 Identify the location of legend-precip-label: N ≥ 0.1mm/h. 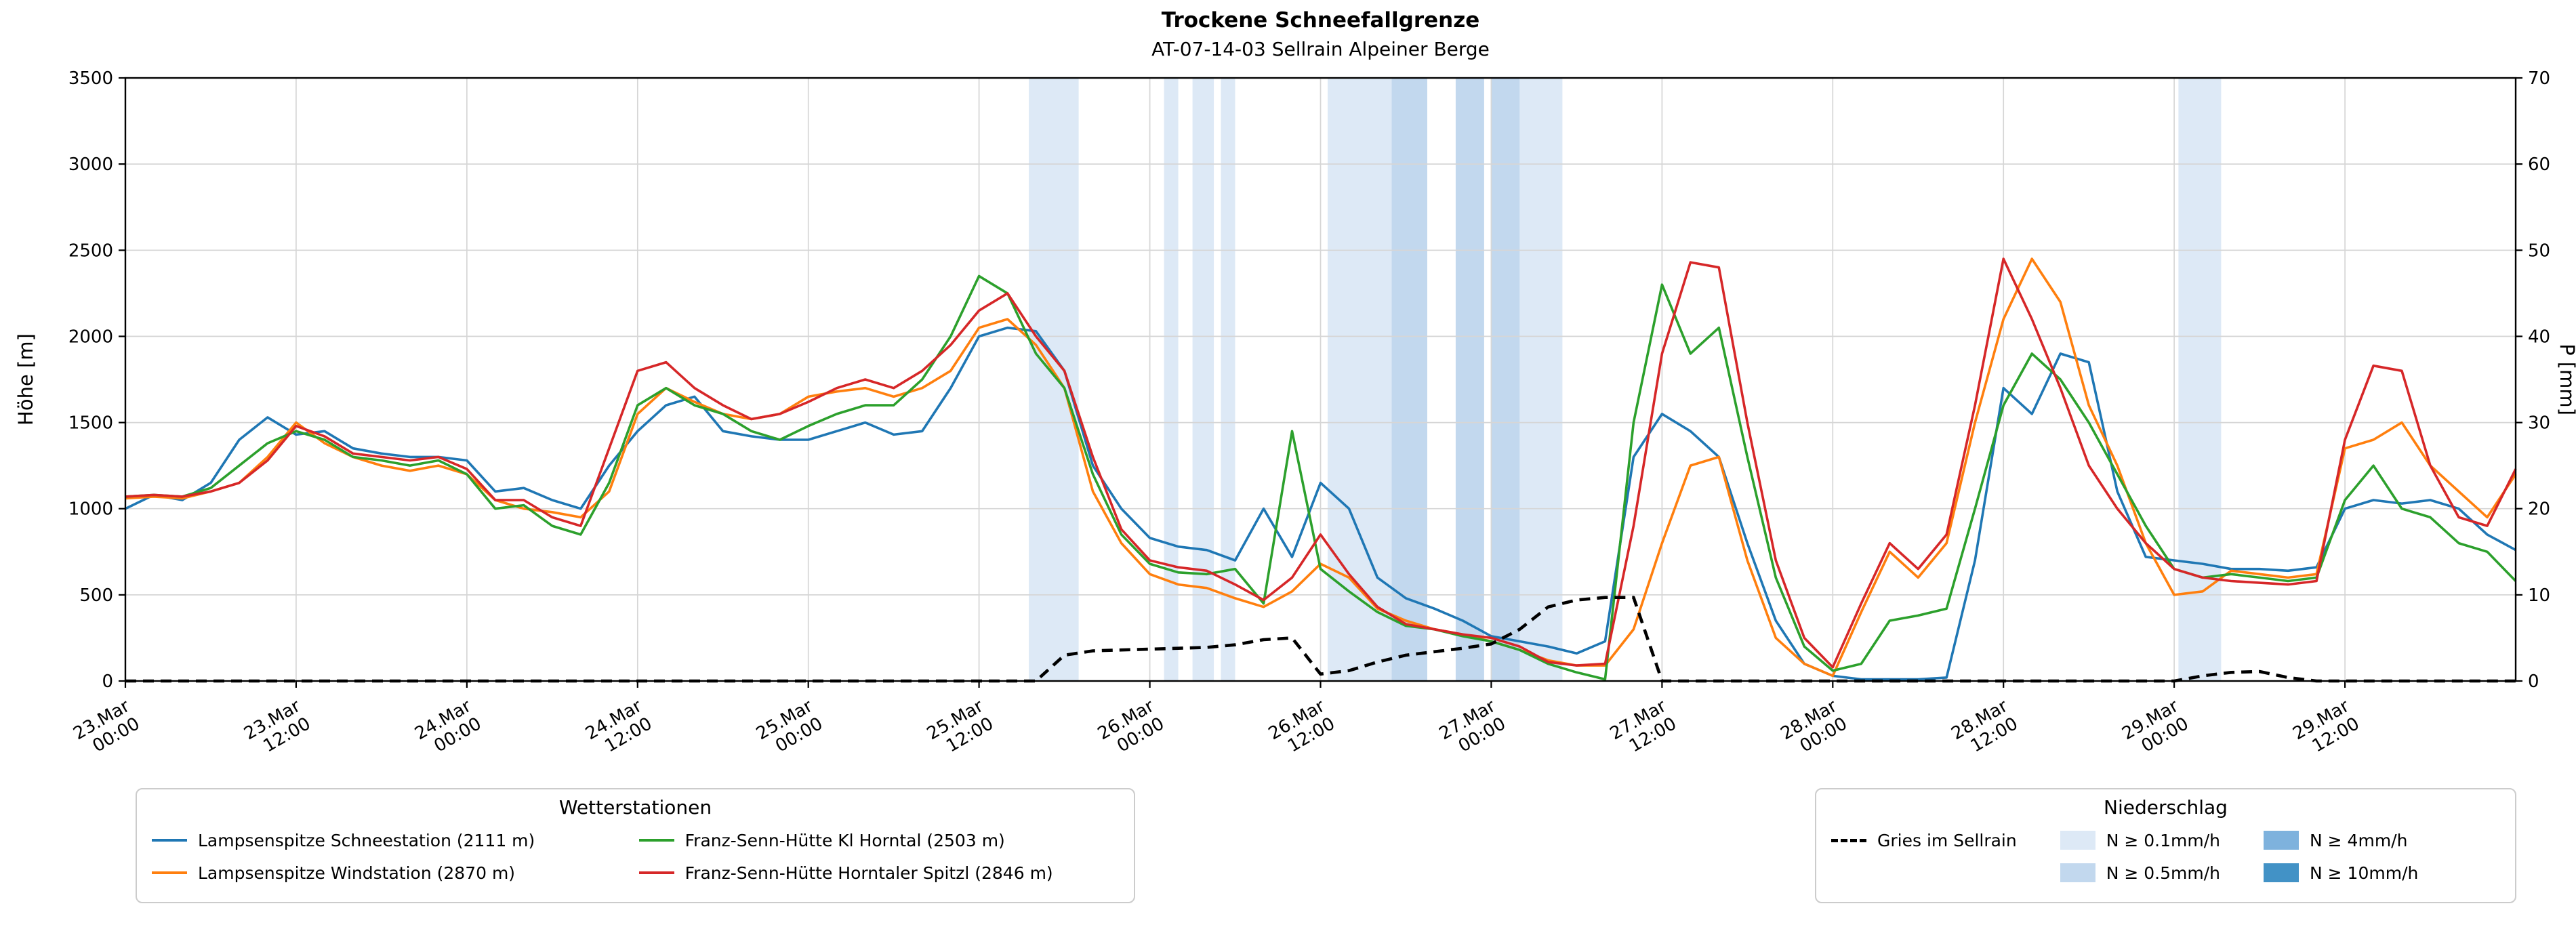
(2164, 840).